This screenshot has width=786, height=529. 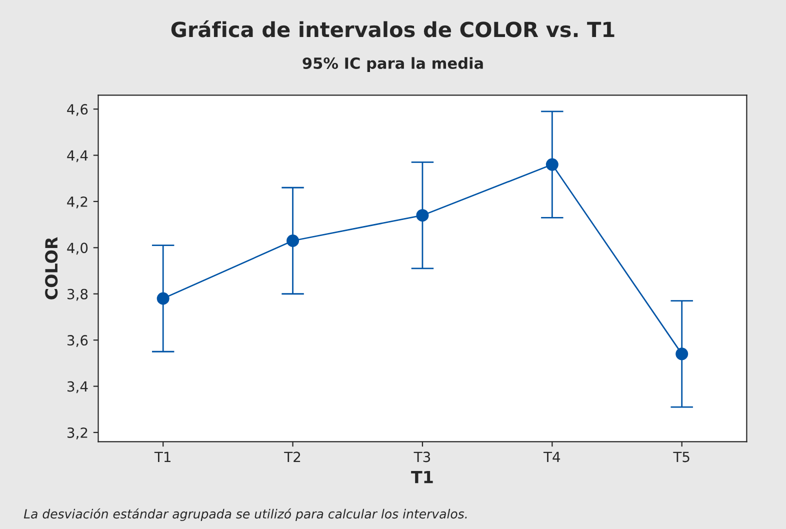 What do you see at coordinates (245, 515) in the screenshot?
I see `text: La desviación estándar agrupada se utilizó para calcular los intervalos.` at bounding box center [245, 515].